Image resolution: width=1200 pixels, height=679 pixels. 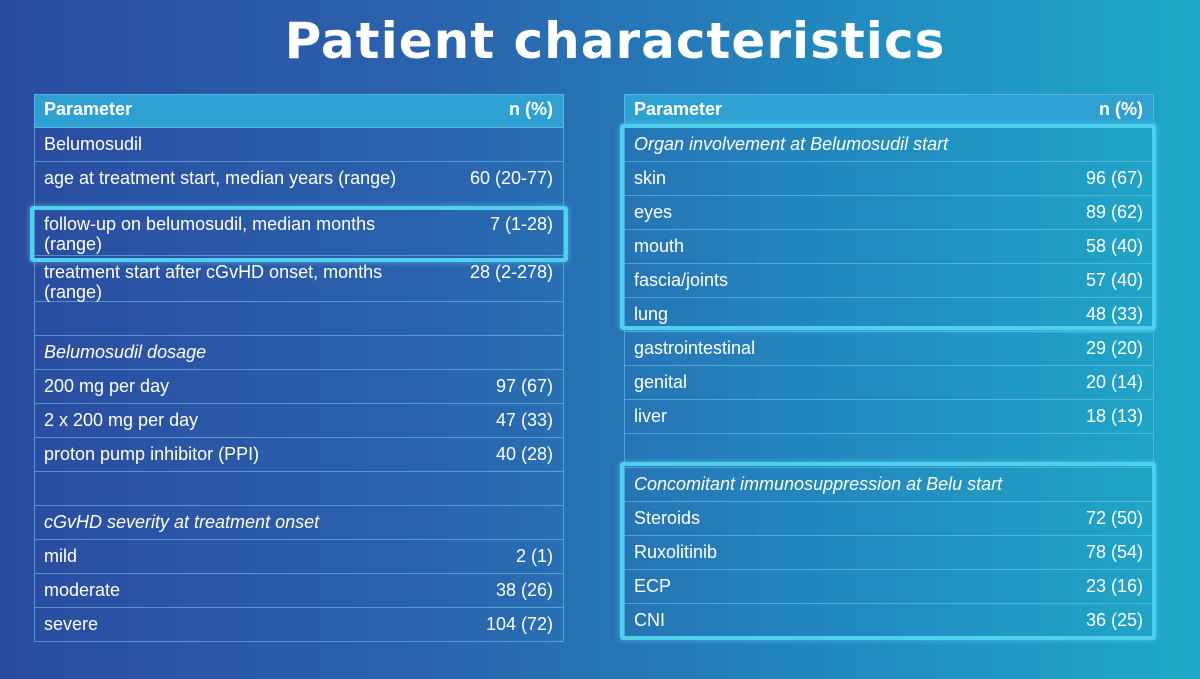 What do you see at coordinates (93, 144) in the screenshot?
I see `row-parameter: Belumosudil` at bounding box center [93, 144].